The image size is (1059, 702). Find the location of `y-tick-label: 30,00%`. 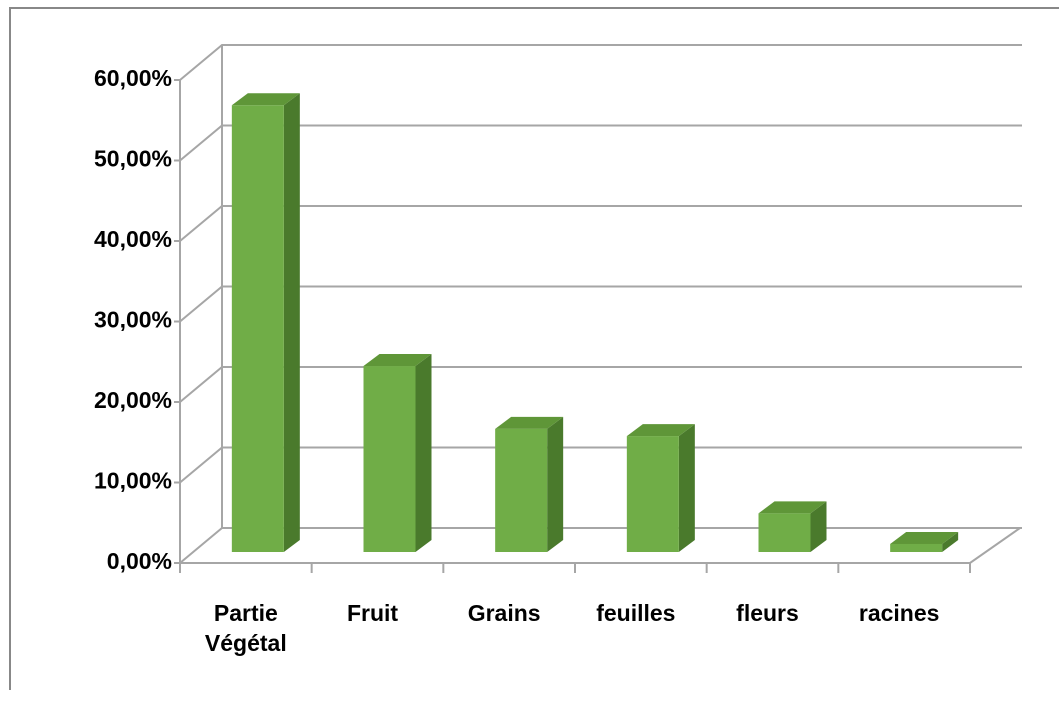

y-tick-label: 30,00% is located at coordinates (133, 320).